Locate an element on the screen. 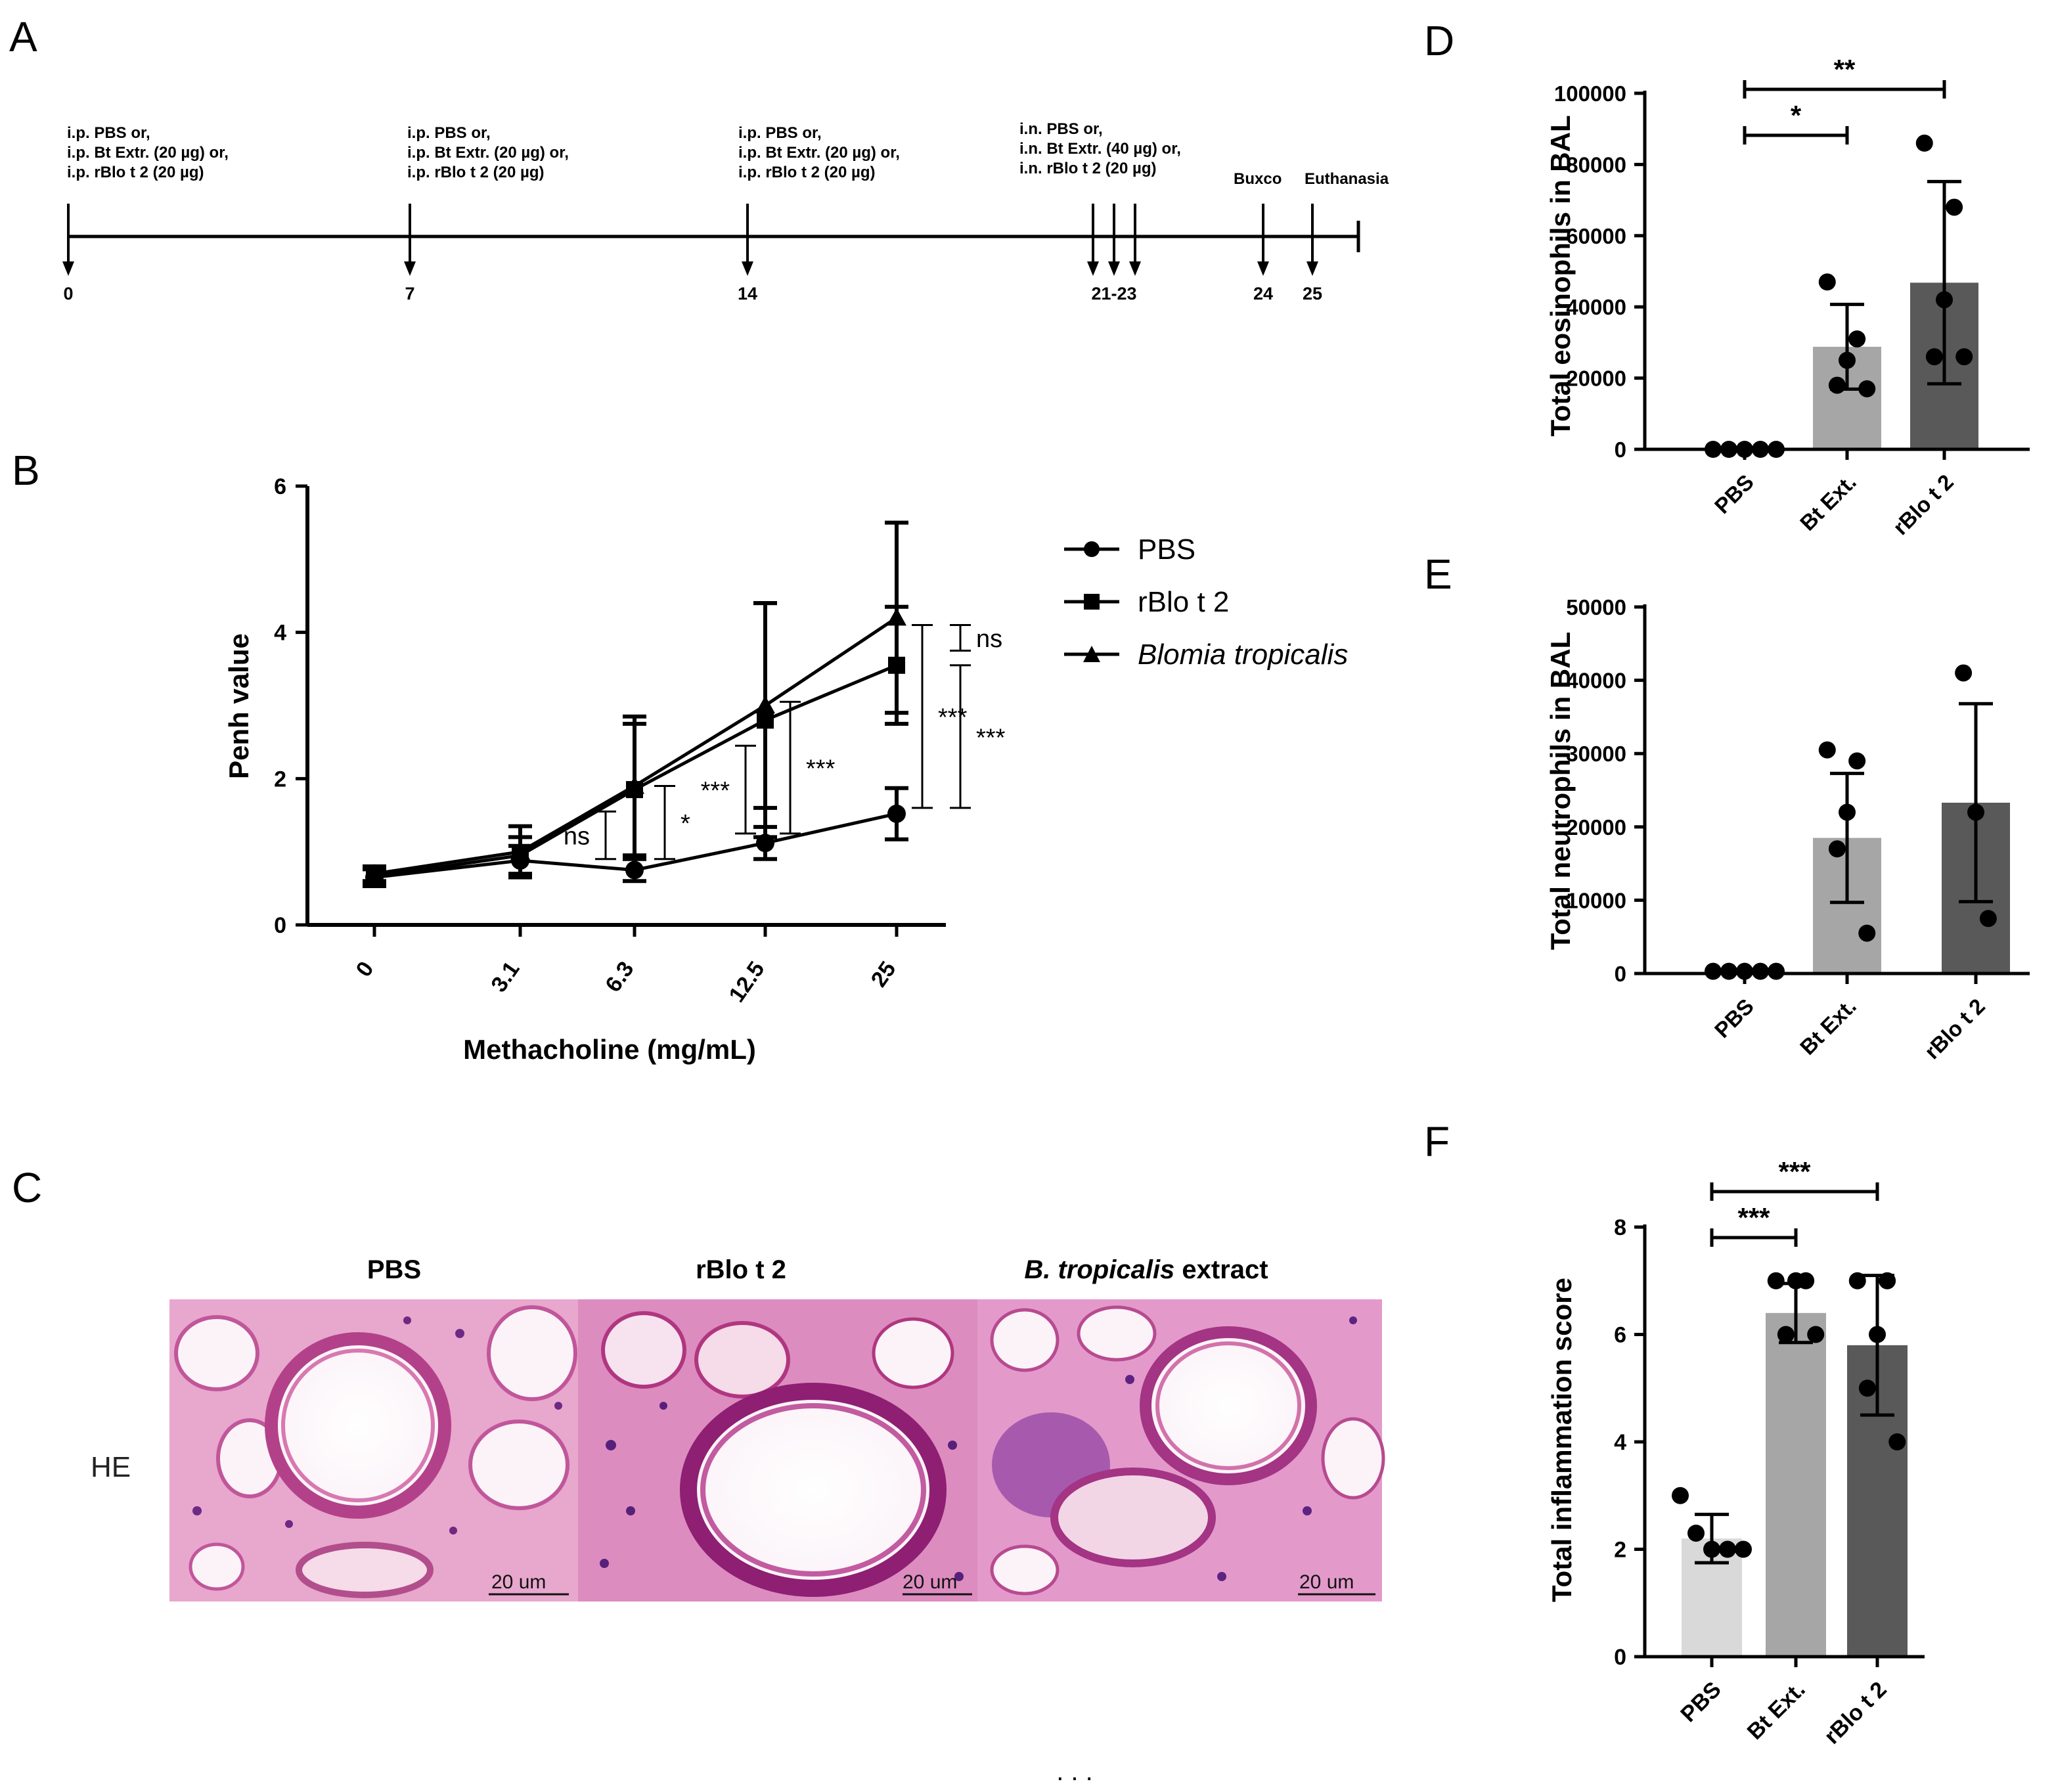 The image size is (2054, 1792). timeline-day-7: 7 is located at coordinates (409, 293).